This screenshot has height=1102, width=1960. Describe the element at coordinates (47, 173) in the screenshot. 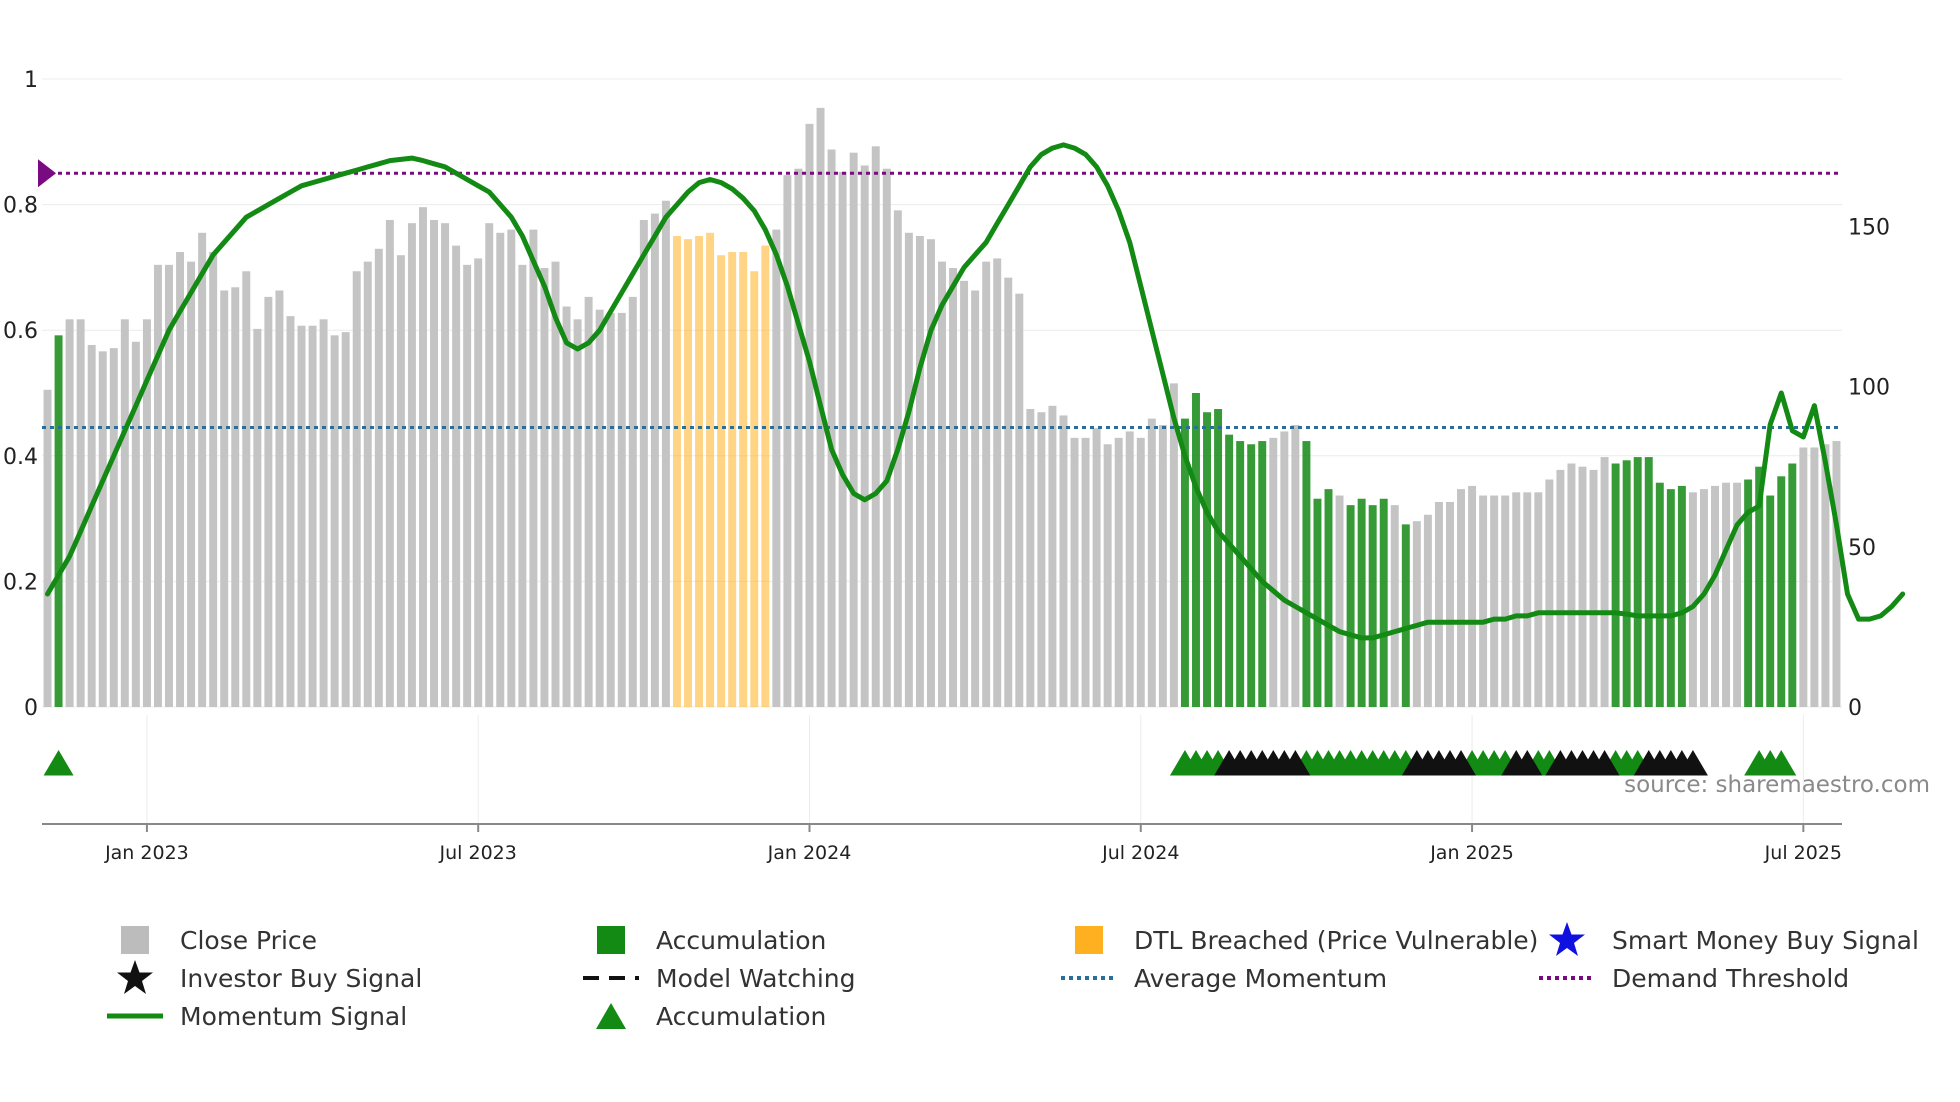

I see `demand-threshold-marker` at that location.